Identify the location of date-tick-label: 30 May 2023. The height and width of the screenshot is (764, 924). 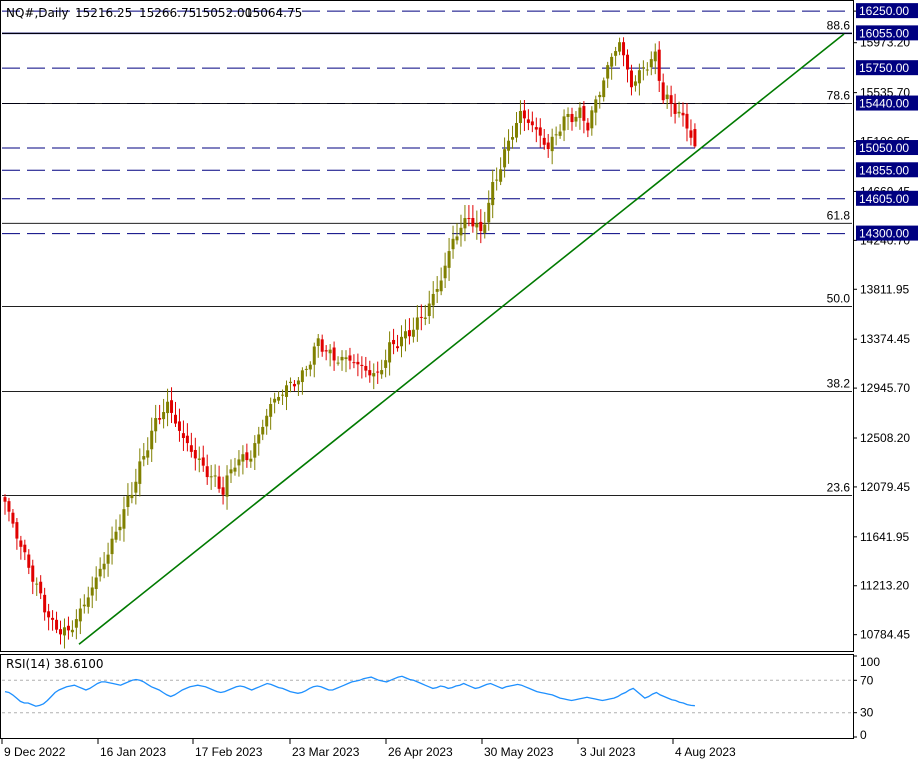
(519, 752).